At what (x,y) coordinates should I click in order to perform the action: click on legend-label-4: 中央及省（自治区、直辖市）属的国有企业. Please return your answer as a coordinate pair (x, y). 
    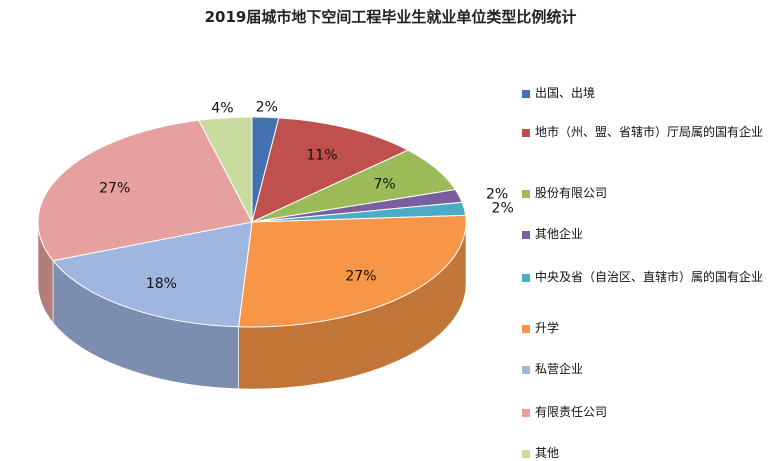
    Looking at the image, I should click on (649, 277).